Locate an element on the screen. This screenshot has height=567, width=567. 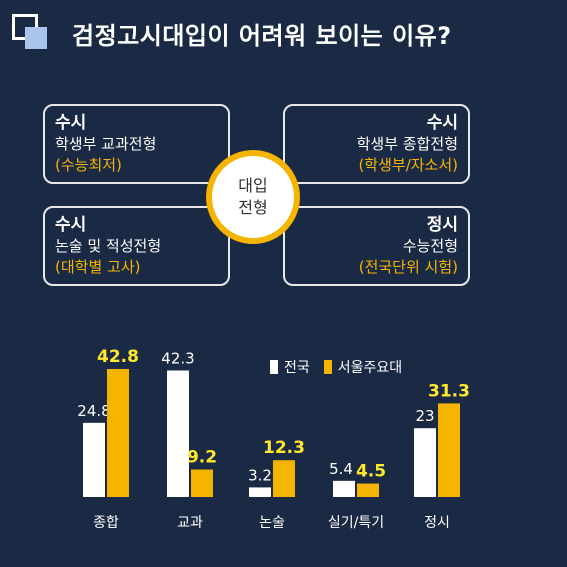
admission-box-susi-jonghap: 수시 학생부 종합전형 (학생부/자소서) is located at coordinates (376, 144).